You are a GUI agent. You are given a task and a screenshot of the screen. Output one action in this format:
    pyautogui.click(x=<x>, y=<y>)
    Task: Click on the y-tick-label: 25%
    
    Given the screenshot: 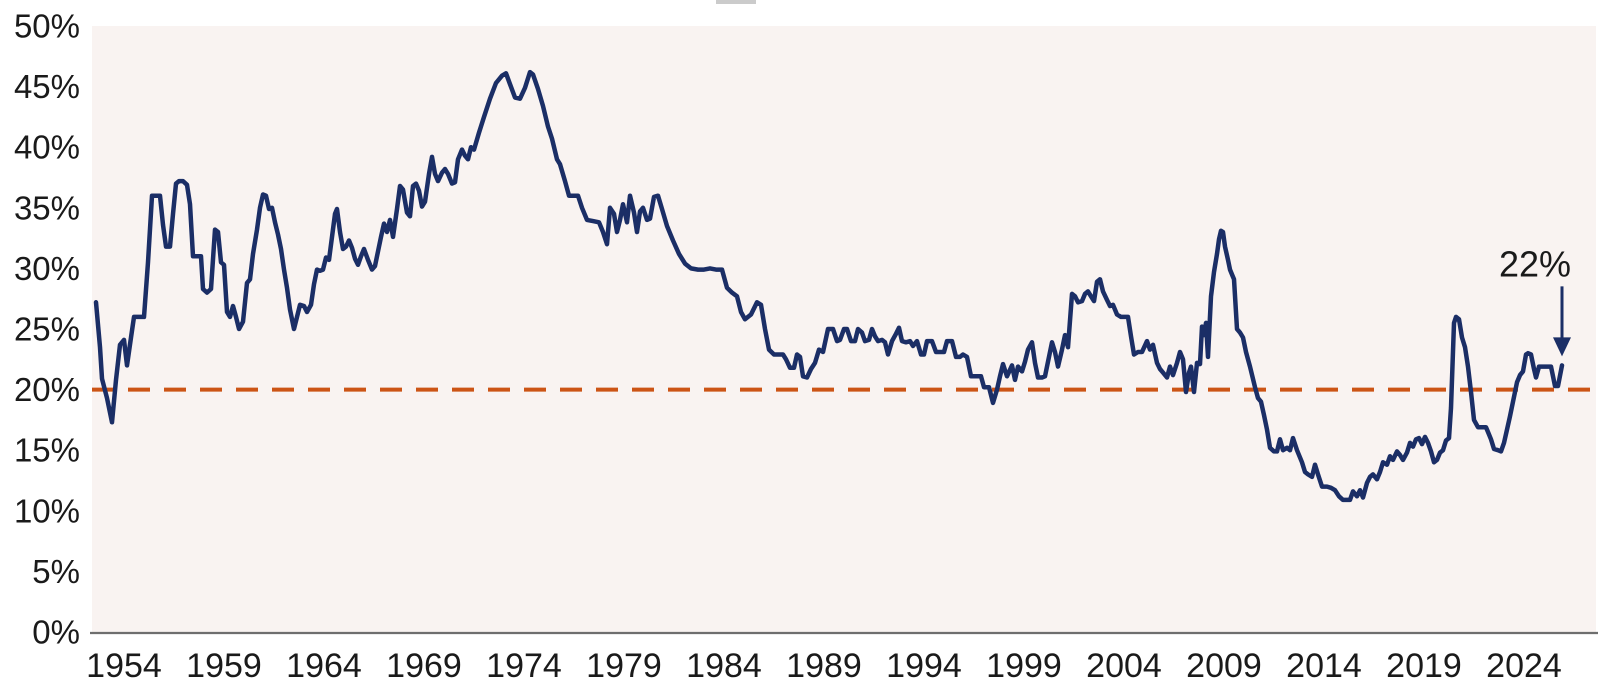 What is the action you would take?
    pyautogui.click(x=47, y=329)
    